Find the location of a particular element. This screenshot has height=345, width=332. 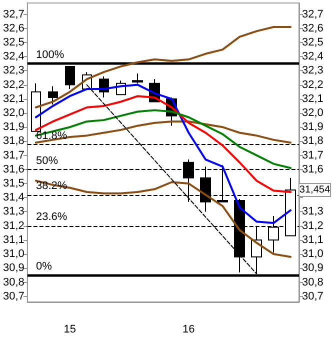

y-tick-label: 30,7 is located at coordinates (13, 296).